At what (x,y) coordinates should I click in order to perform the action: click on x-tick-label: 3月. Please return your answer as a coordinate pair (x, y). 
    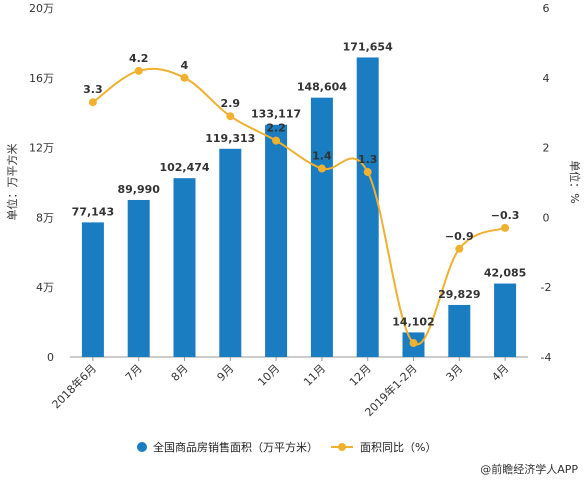
    Looking at the image, I should click on (455, 373).